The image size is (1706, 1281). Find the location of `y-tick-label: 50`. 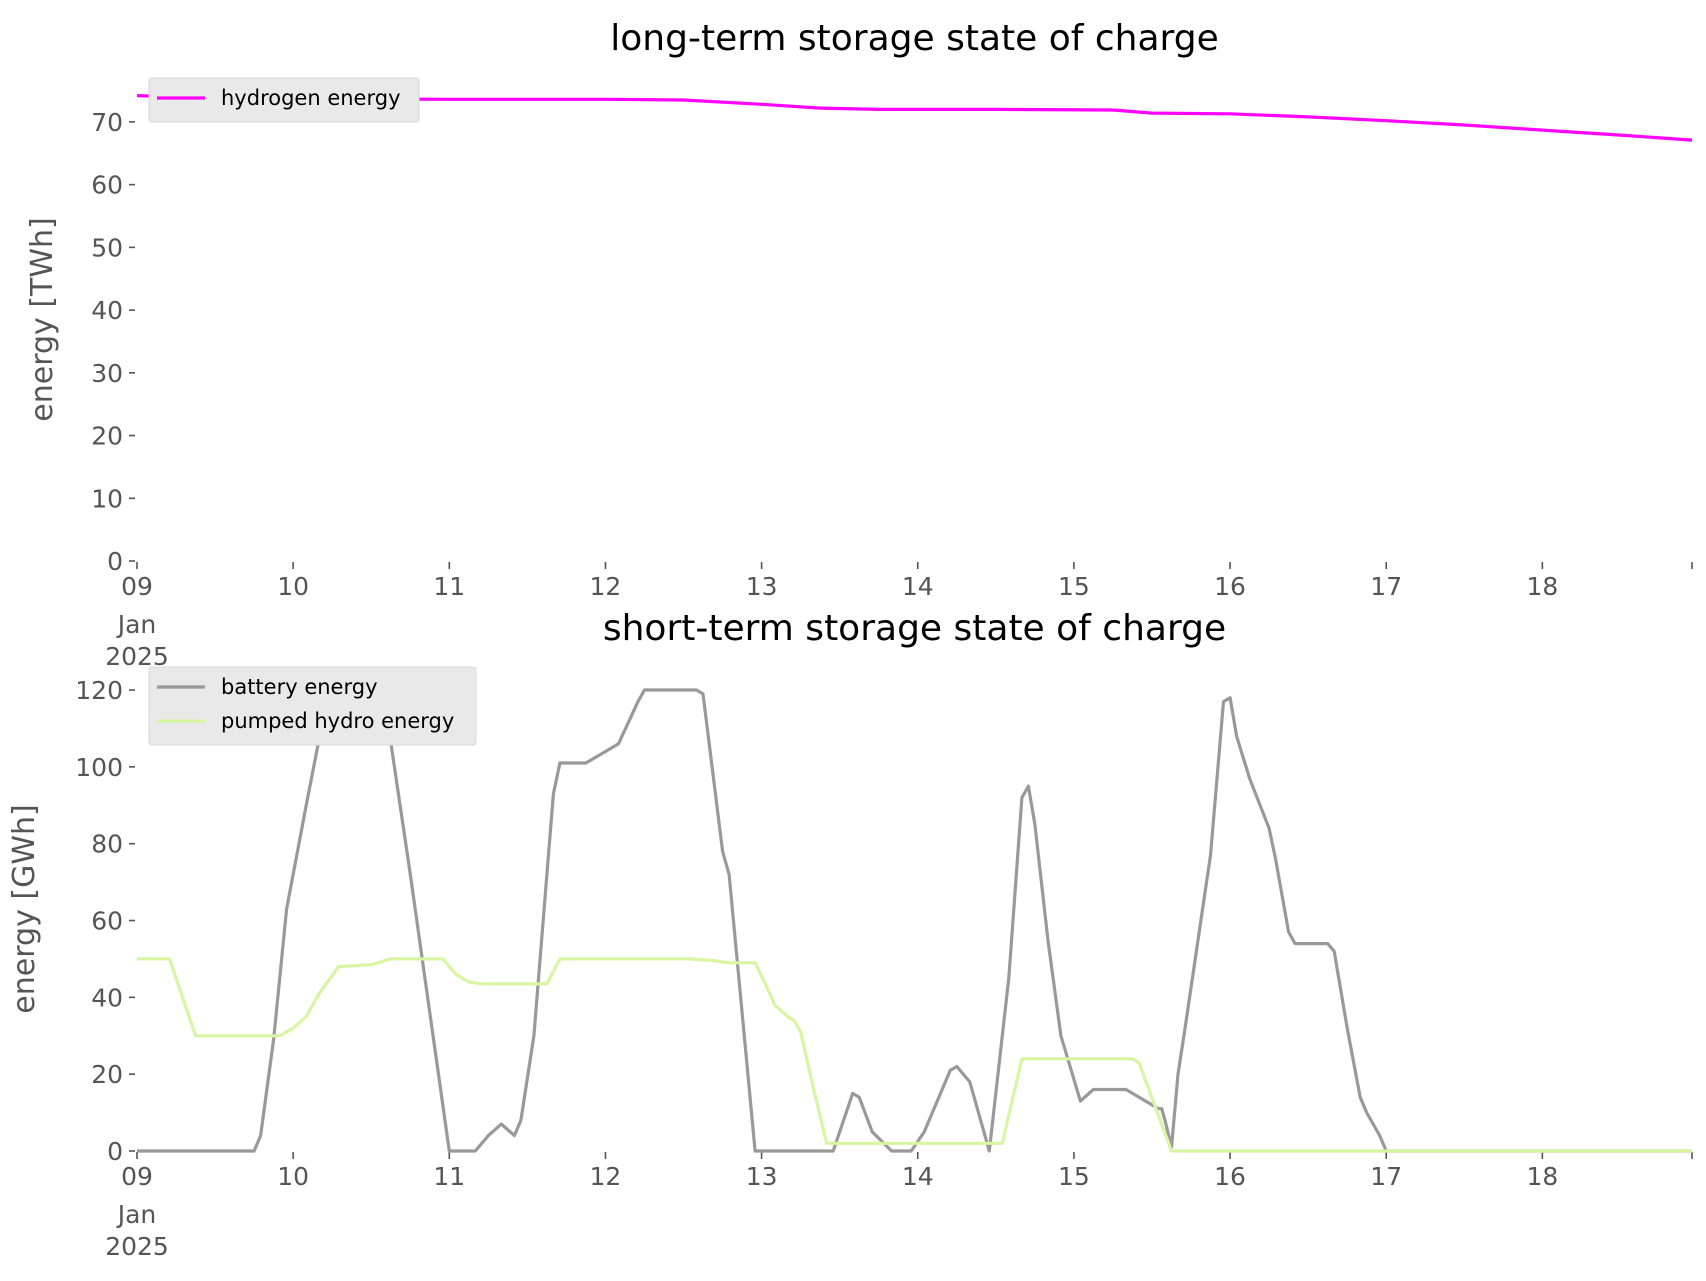

y-tick-label: 50 is located at coordinates (107, 247).